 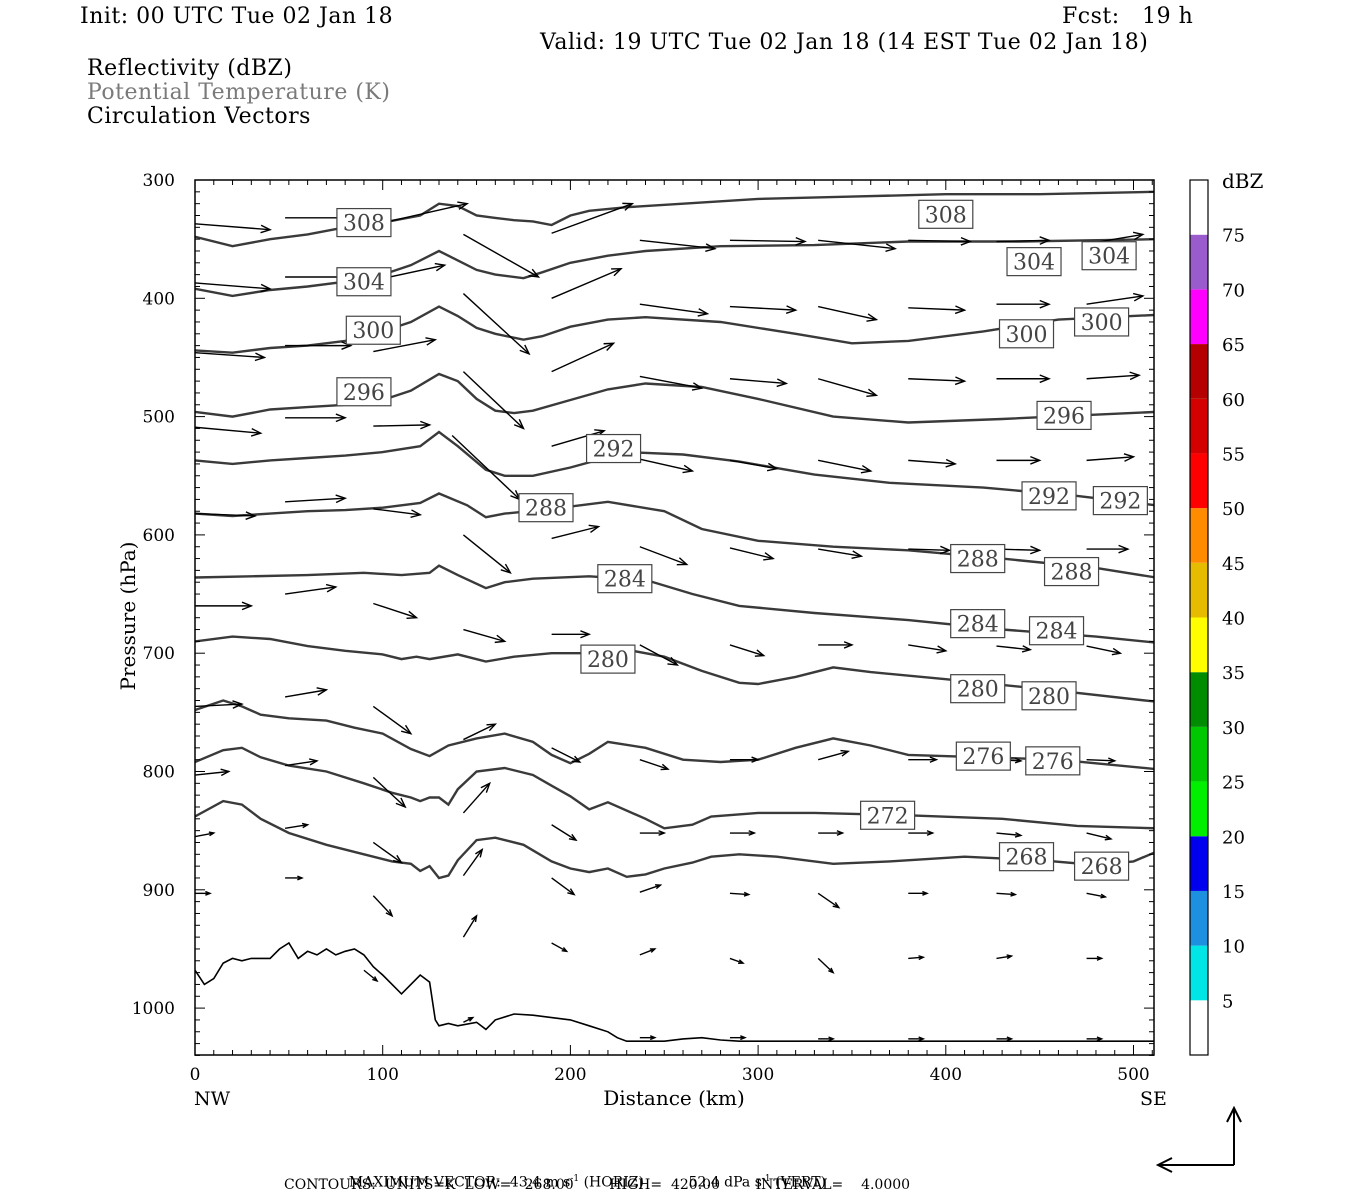 What do you see at coordinates (800, 1182) in the screenshot?
I see `max-vector-vert-tag: (VERT)` at bounding box center [800, 1182].